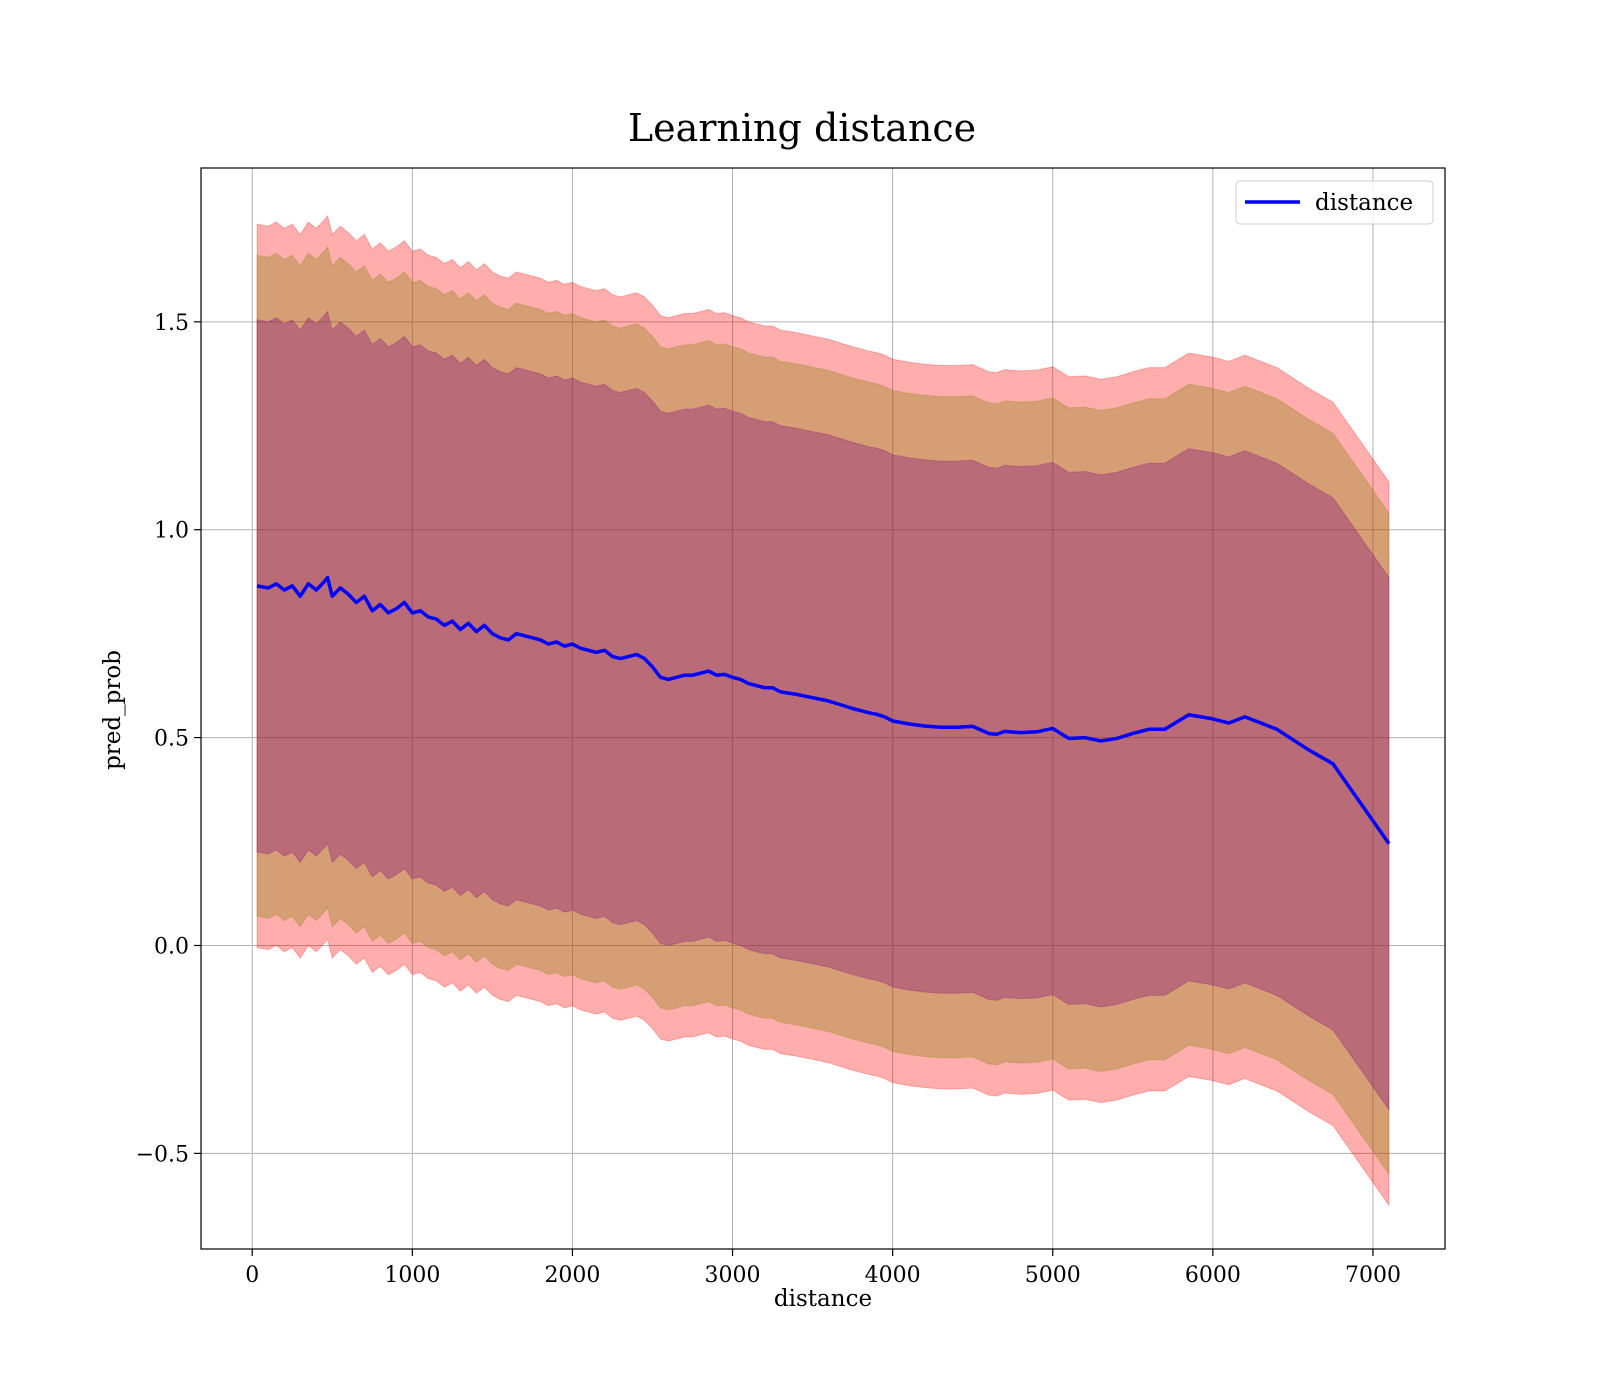  Describe the element at coordinates (171, 323) in the screenshot. I see `y-tick-label-4: 1.5` at that location.